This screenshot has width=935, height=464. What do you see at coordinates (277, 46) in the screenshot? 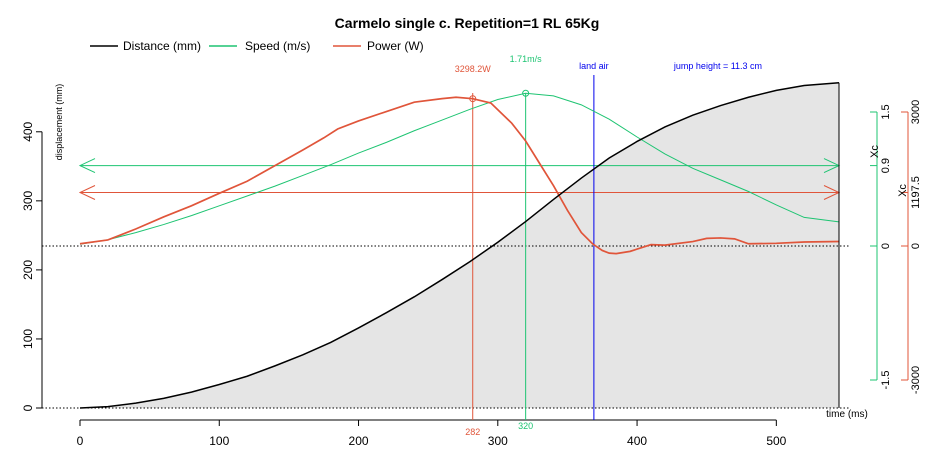
I see `legend-label-speed: Speed (m/s)` at bounding box center [277, 46].